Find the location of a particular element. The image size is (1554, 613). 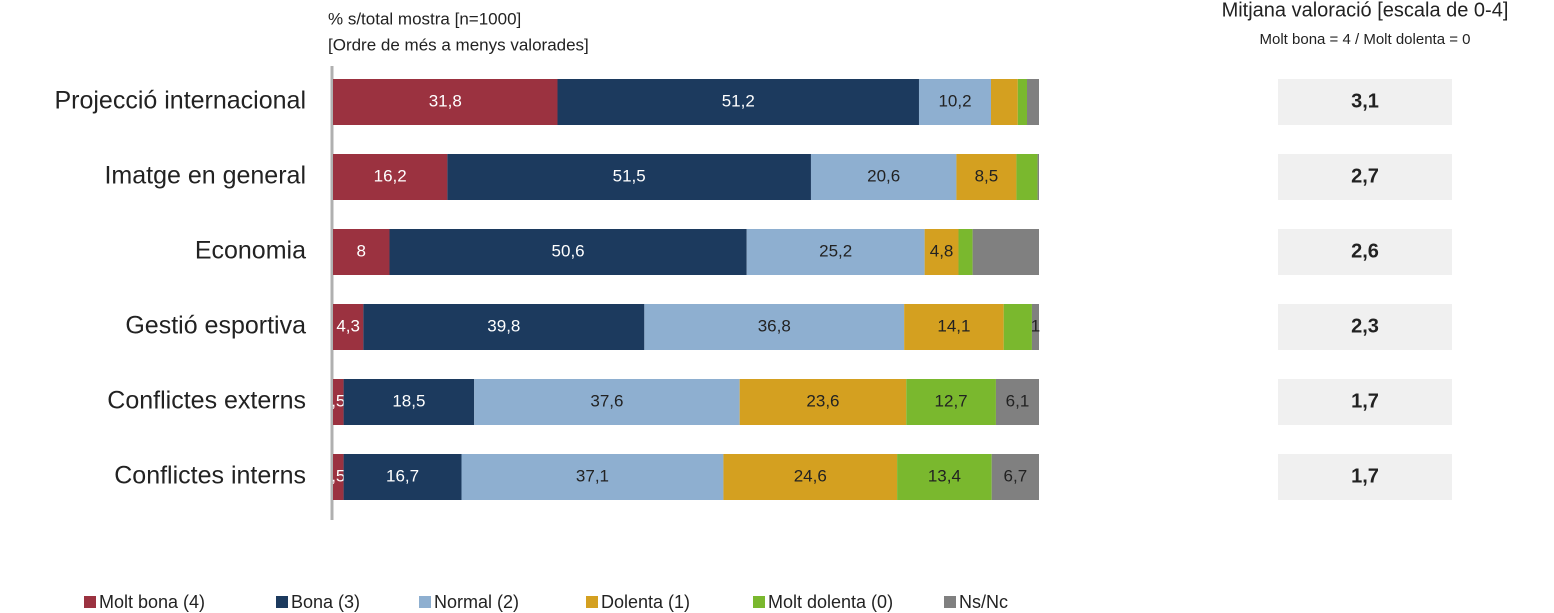

value-label: 12,7 is located at coordinates (951, 400).